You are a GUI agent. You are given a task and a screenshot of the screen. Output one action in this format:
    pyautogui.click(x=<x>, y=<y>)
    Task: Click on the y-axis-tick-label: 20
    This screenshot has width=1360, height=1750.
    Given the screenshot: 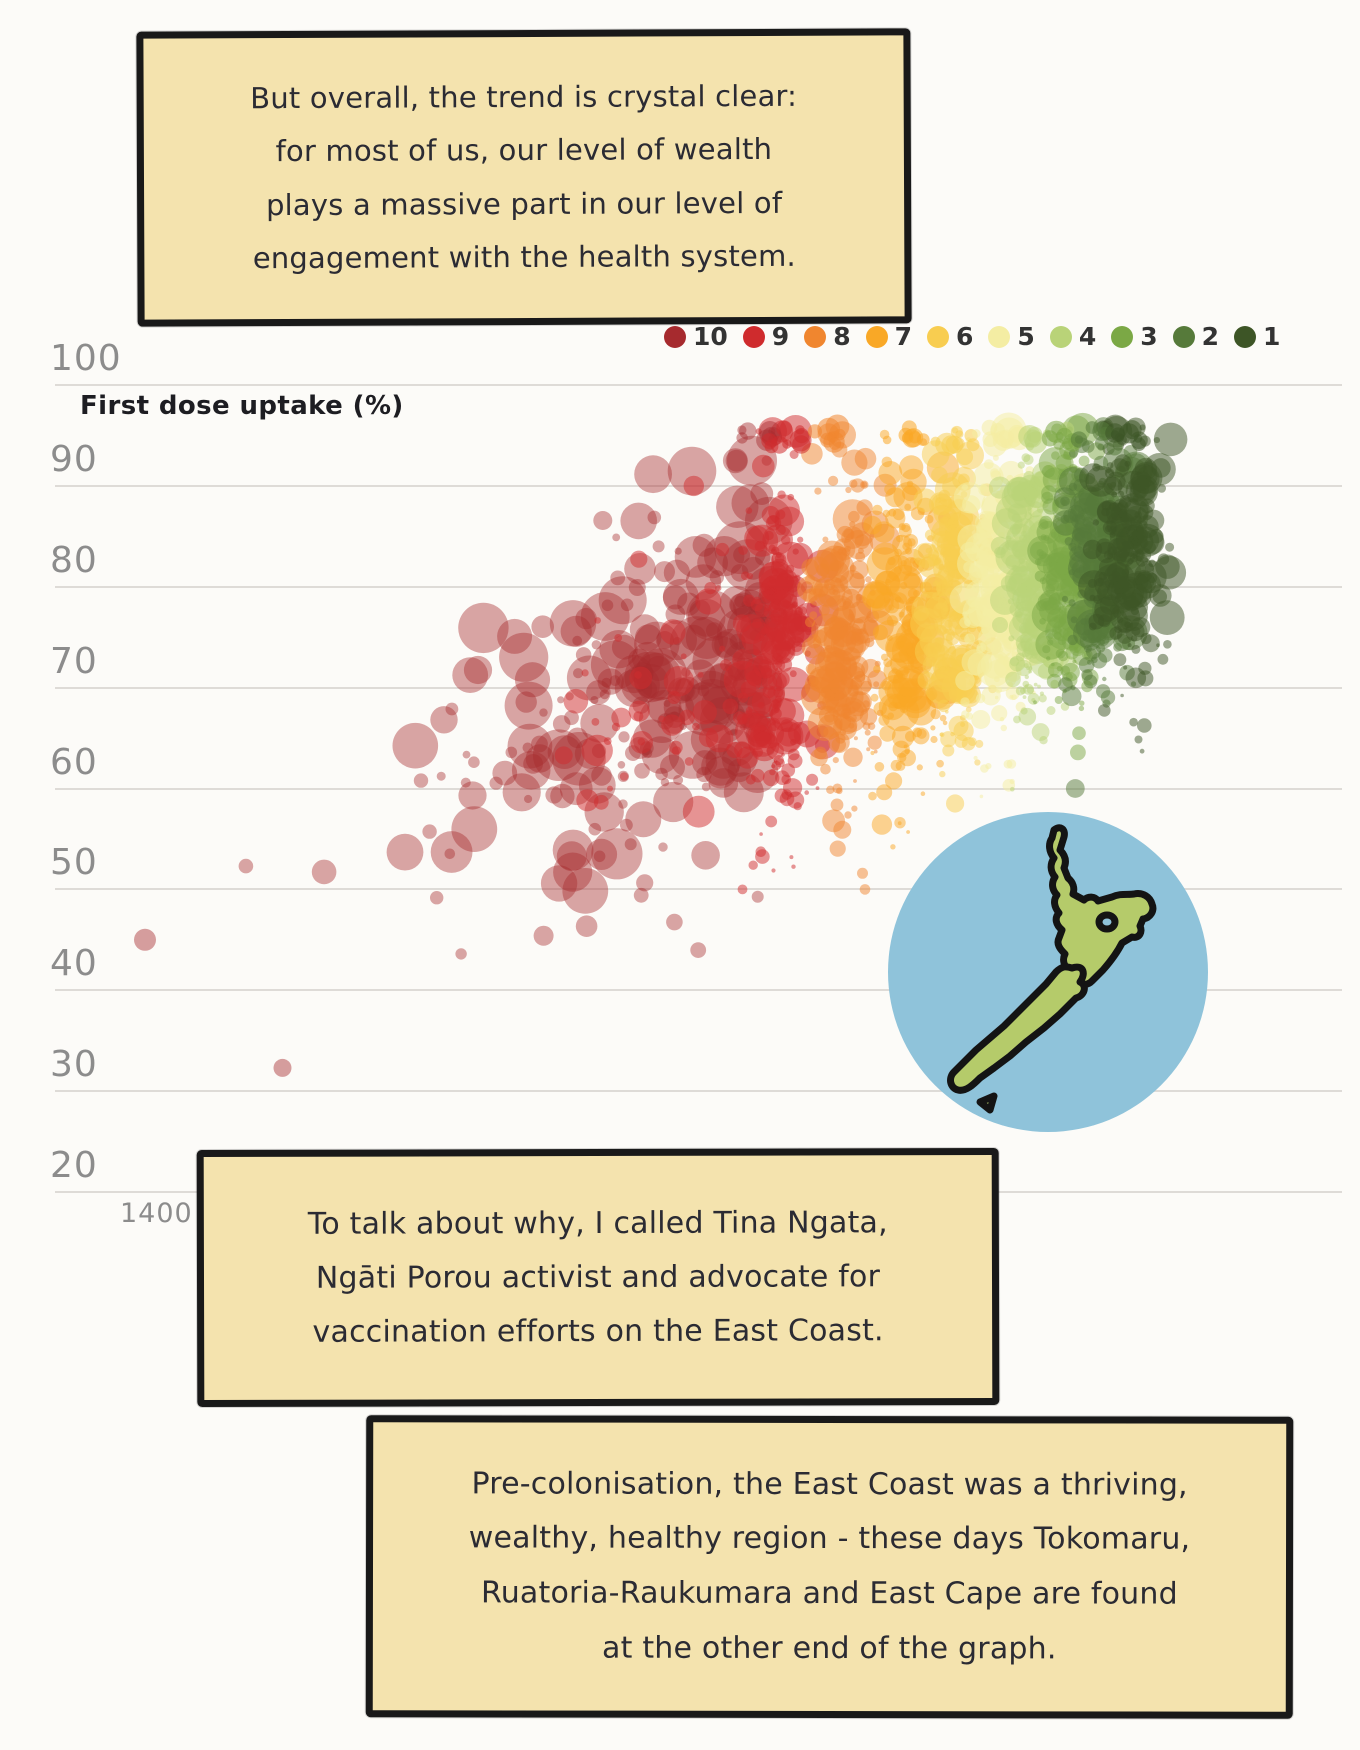 What is the action you would take?
    pyautogui.click(x=74, y=1165)
    